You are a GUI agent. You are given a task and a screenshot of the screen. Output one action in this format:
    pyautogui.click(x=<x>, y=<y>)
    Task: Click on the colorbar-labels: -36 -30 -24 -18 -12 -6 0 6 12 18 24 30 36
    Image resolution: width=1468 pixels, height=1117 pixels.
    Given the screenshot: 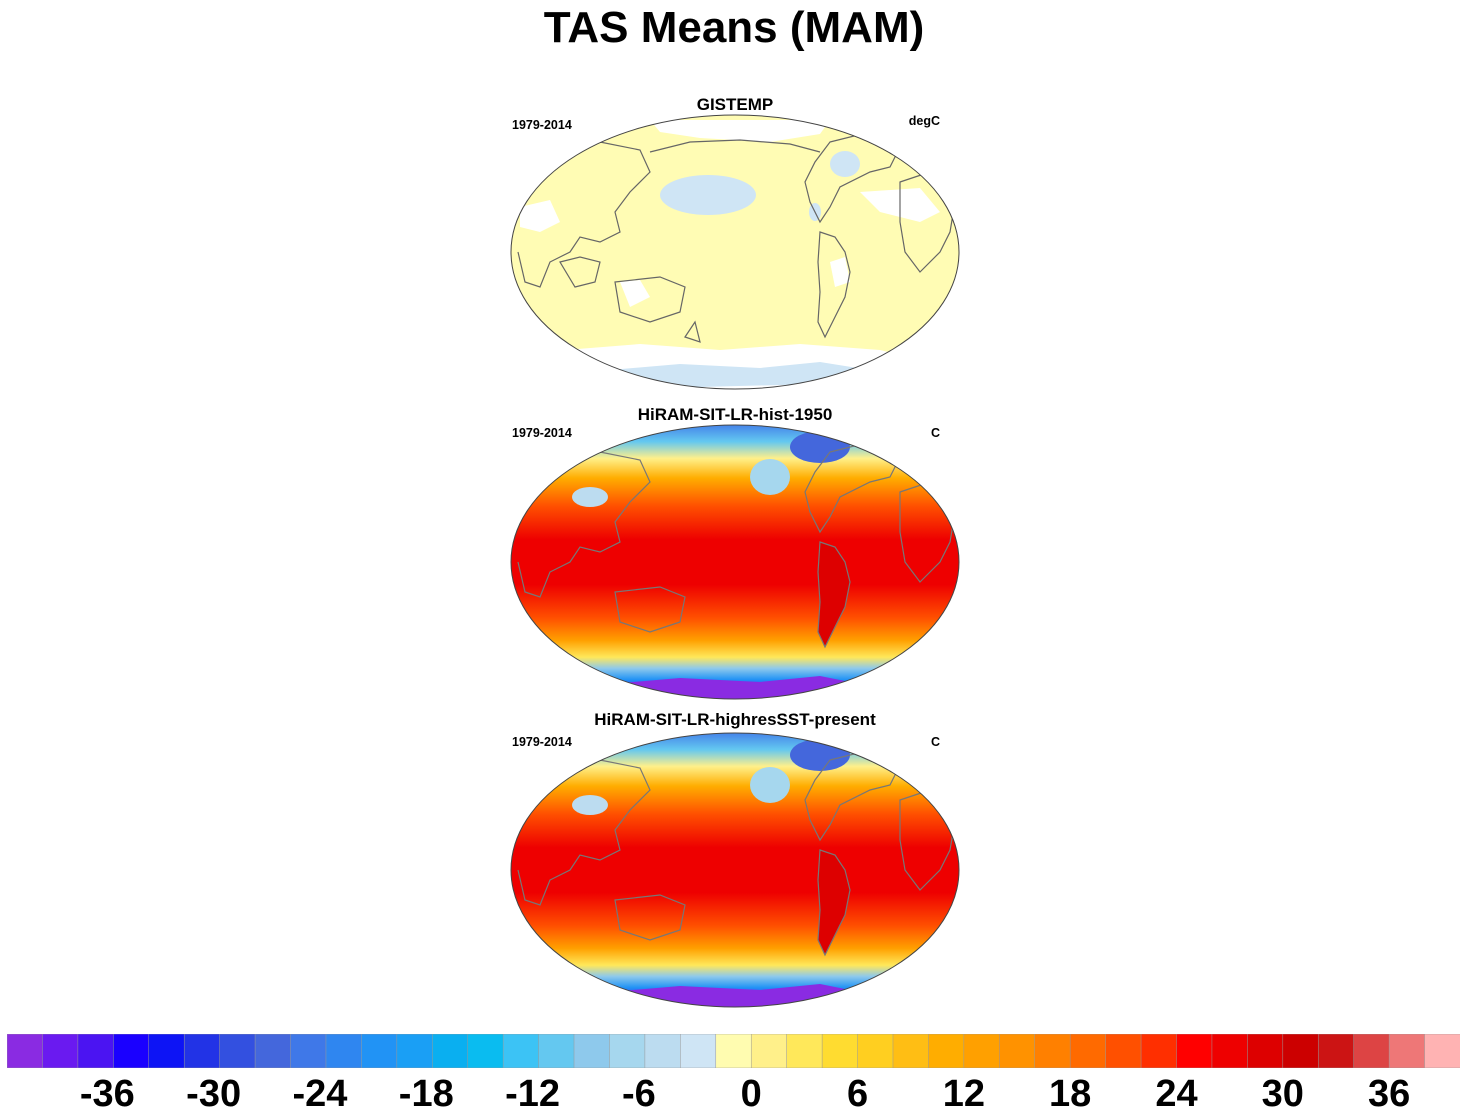 What is the action you would take?
    pyautogui.click(x=734, y=1094)
    